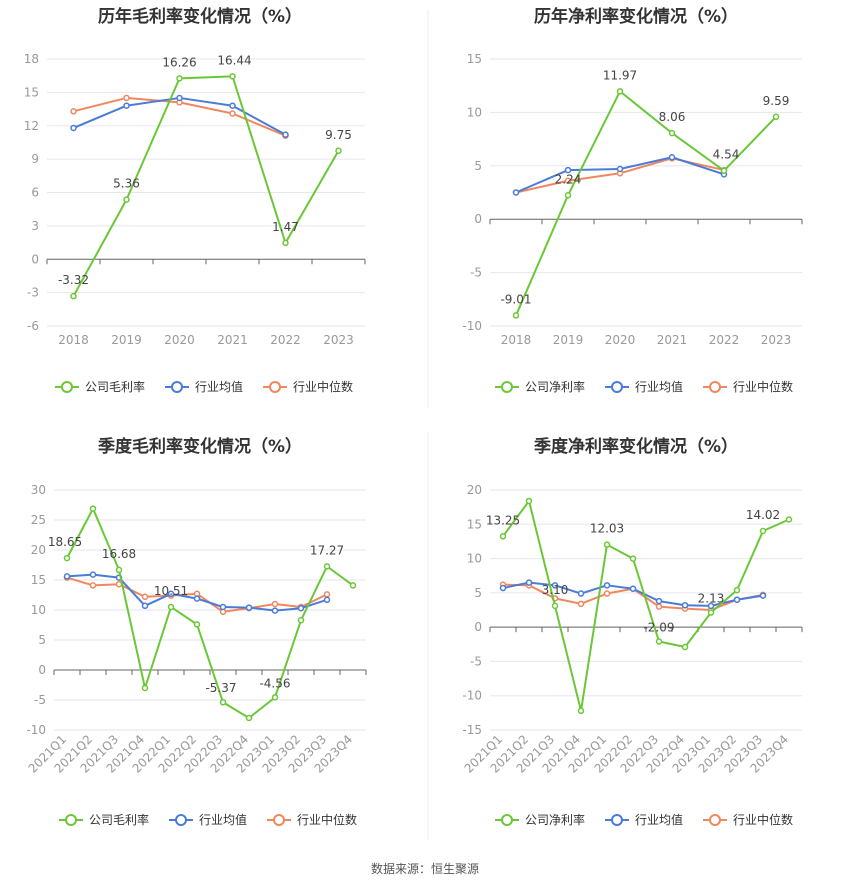 Image resolution: width=850 pixels, height=891 pixels. Describe the element at coordinates (35, 193) in the screenshot. I see `y-tick-label: 6` at that location.